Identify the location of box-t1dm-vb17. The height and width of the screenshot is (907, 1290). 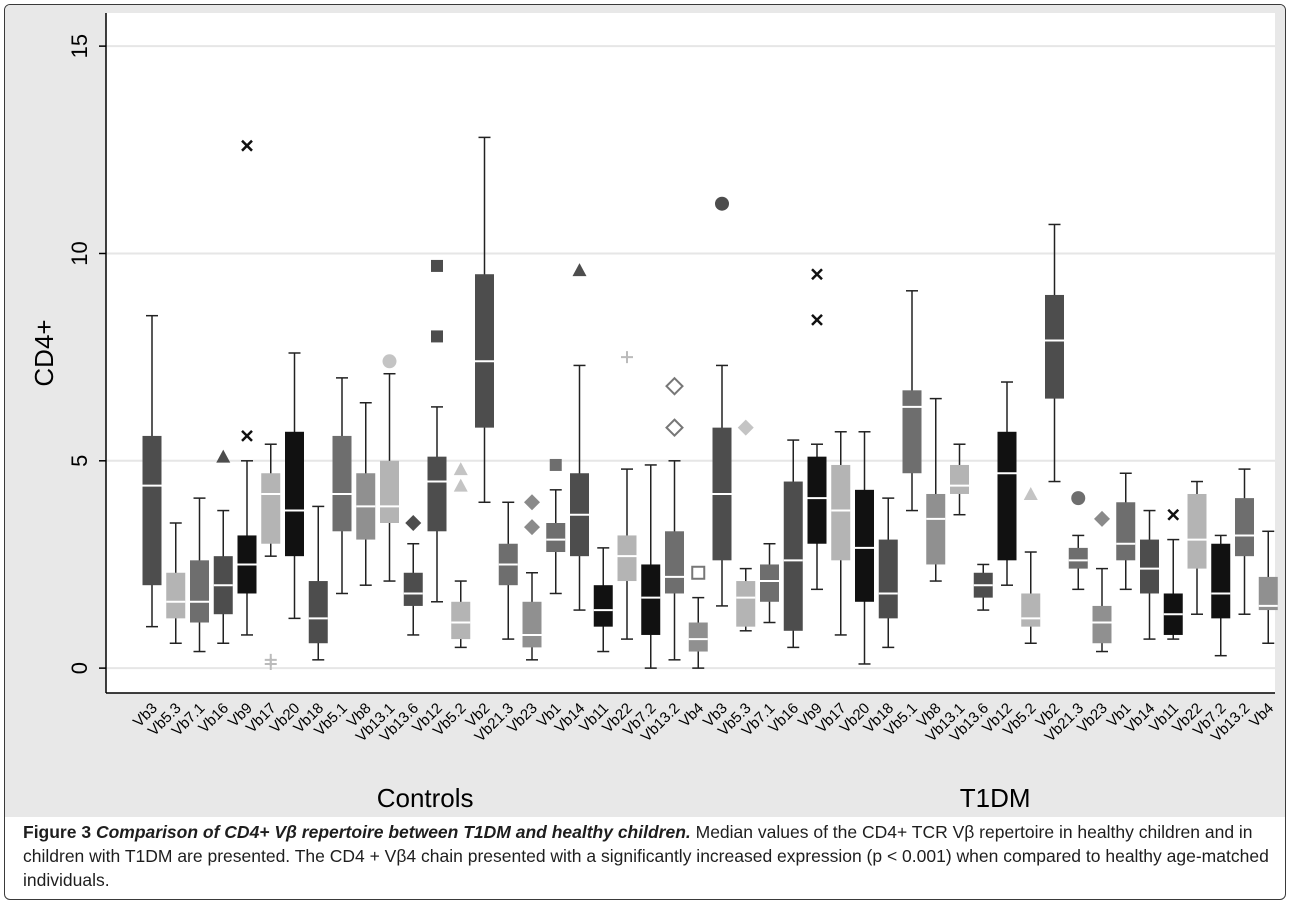
(841, 533).